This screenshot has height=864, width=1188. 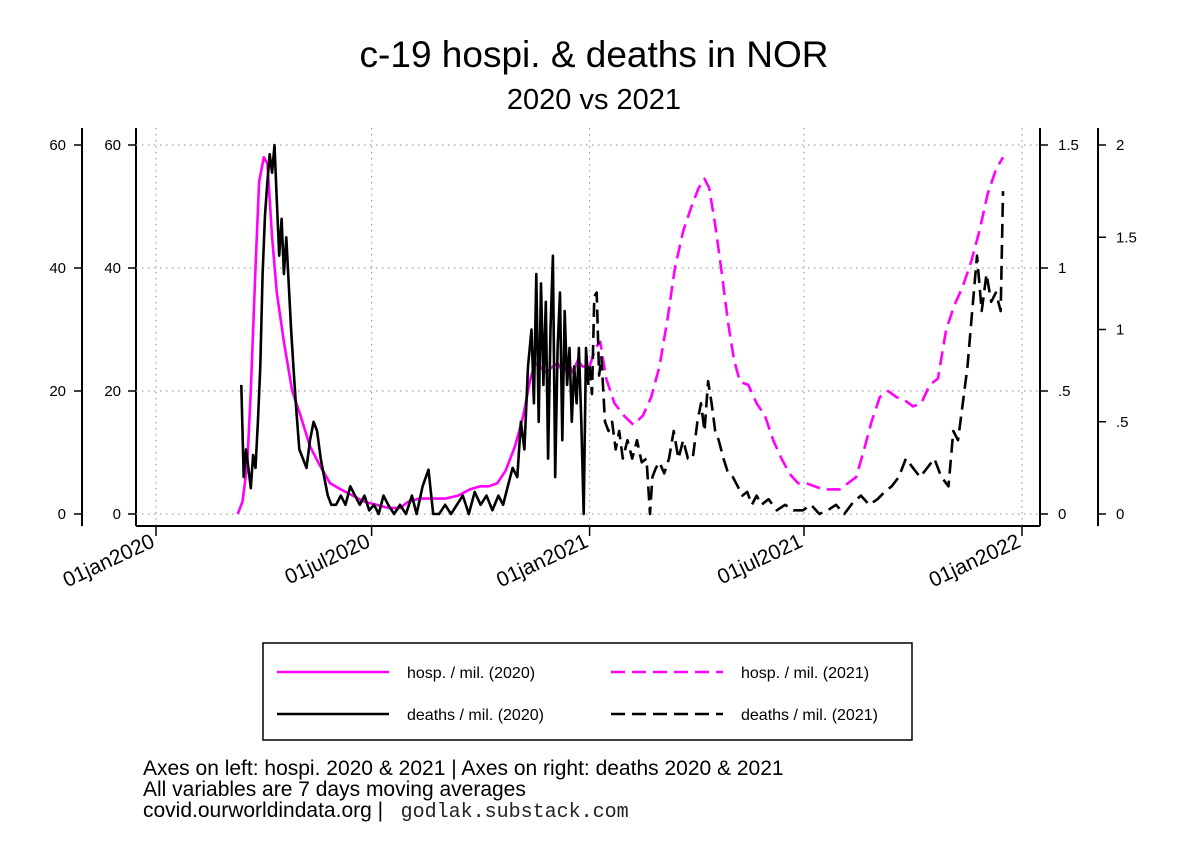 I want to click on y-tick-label-left-inner: 40, so click(x=112, y=268).